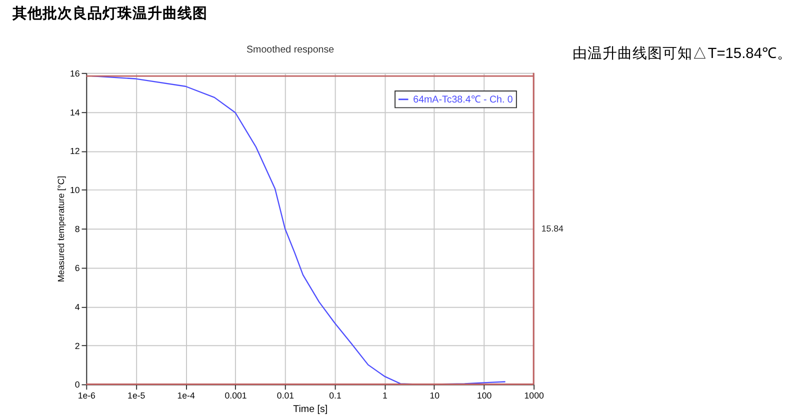 This screenshot has height=415, width=794. Describe the element at coordinates (186, 395) in the screenshot. I see `x-tick-label: 1e-4` at that location.